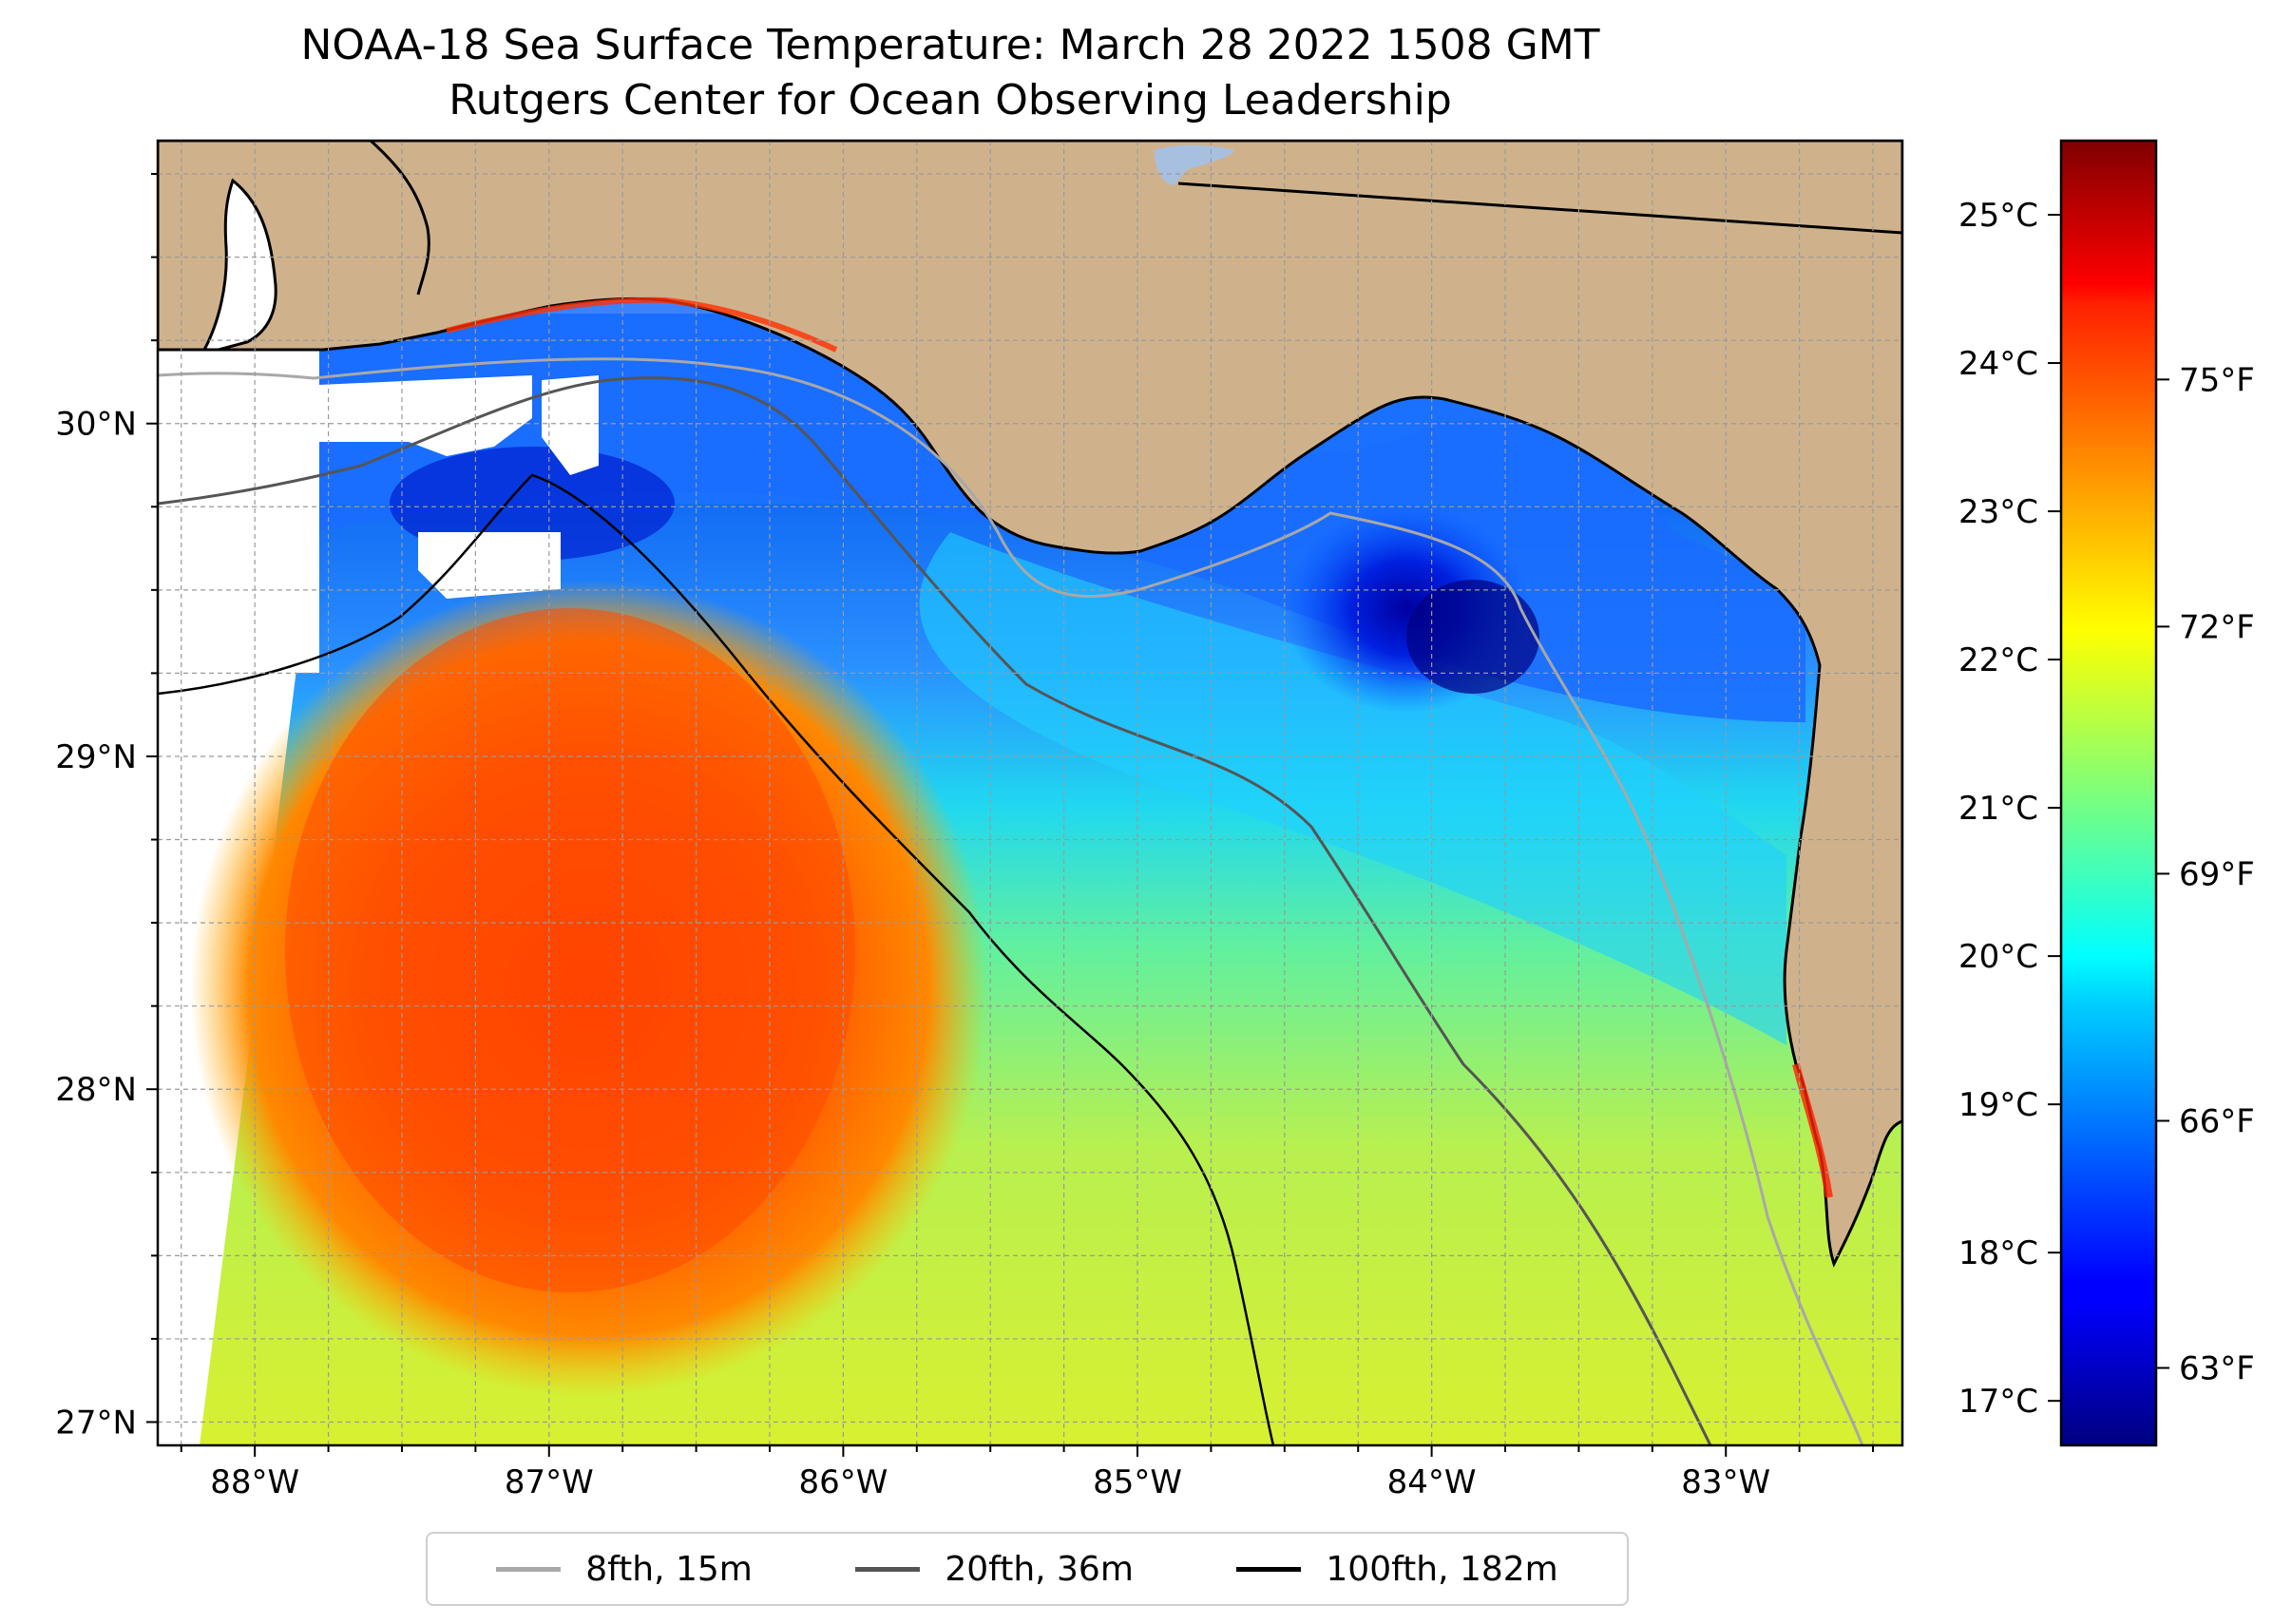  What do you see at coordinates (1269, 1569) in the screenshot?
I see `legend-swatch-100fth` at bounding box center [1269, 1569].